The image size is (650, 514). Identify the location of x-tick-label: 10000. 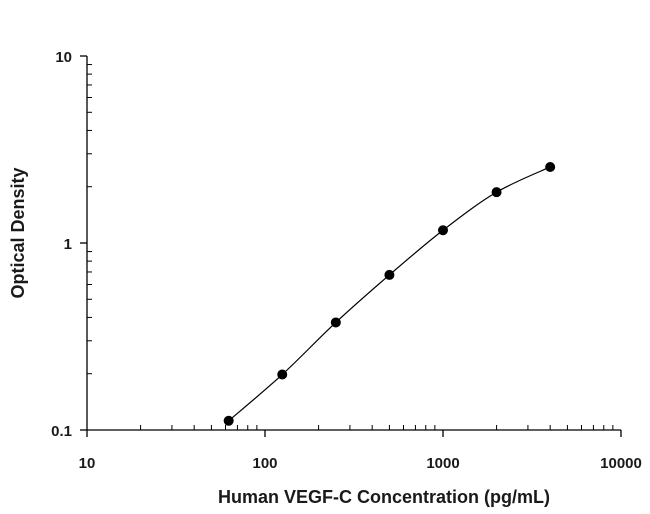
(621, 463).